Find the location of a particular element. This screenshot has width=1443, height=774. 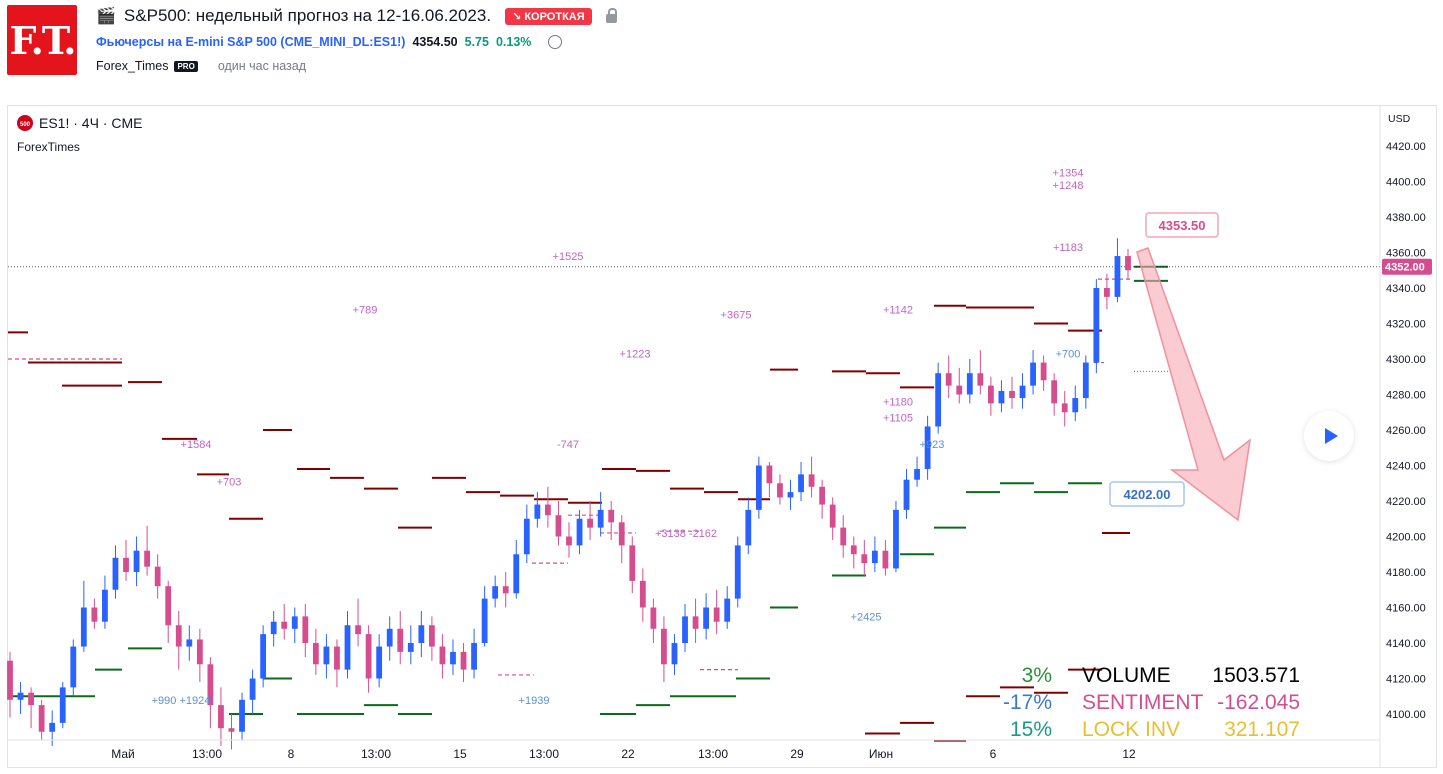

volume-annotation: +1939 is located at coordinates (534, 701).